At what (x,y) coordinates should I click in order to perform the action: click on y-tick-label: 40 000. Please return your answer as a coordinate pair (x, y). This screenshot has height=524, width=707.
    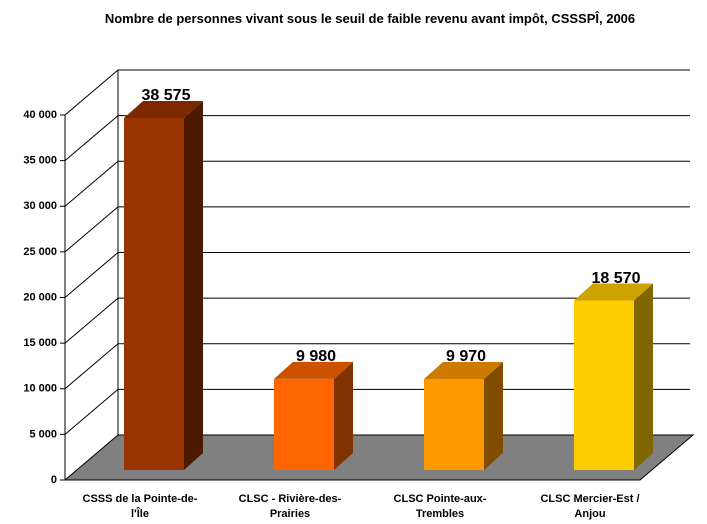
    Looking at the image, I should click on (40, 115).